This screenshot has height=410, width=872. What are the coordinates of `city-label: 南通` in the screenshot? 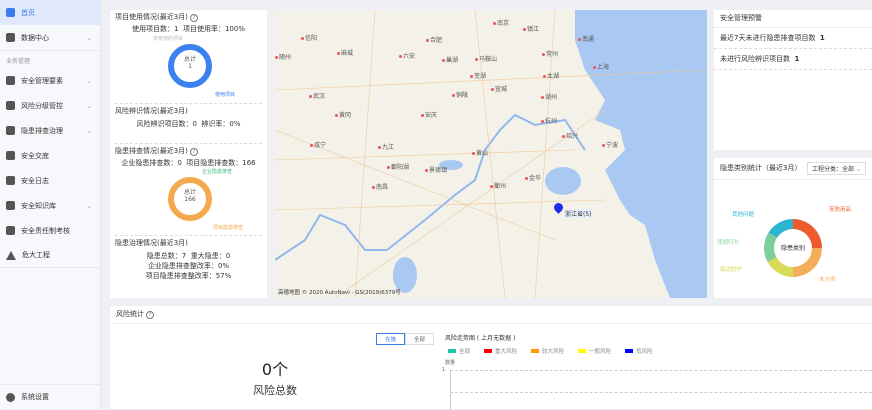 It's located at (586, 38).